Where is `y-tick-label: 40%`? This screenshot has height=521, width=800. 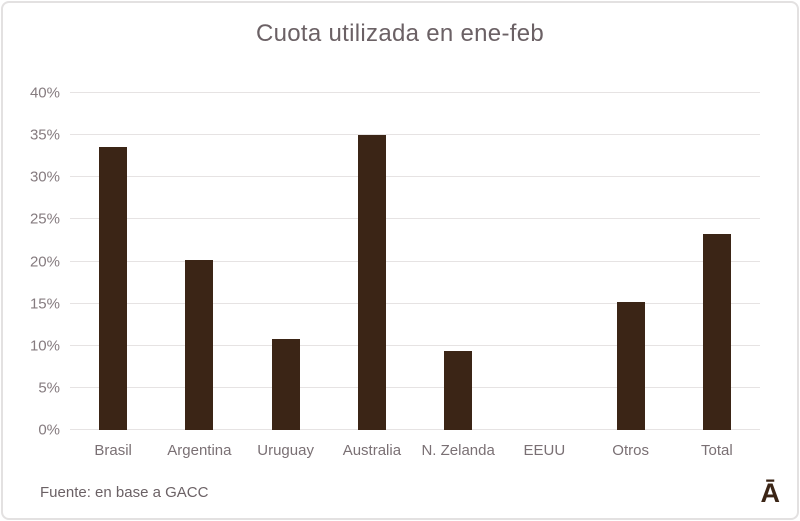 y-tick-label: 40% is located at coordinates (44, 93).